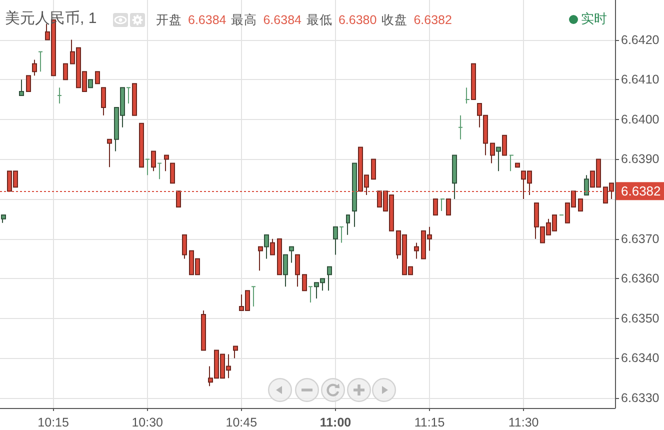 Image resolution: width=664 pixels, height=430 pixels. I want to click on y-tick-label: 6.6350, so click(640, 318).